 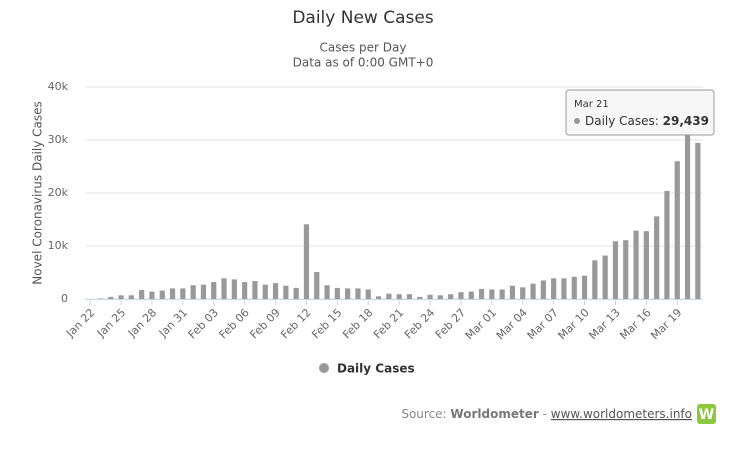 I want to click on chart-subtitle: Cases per Day, so click(x=363, y=48).